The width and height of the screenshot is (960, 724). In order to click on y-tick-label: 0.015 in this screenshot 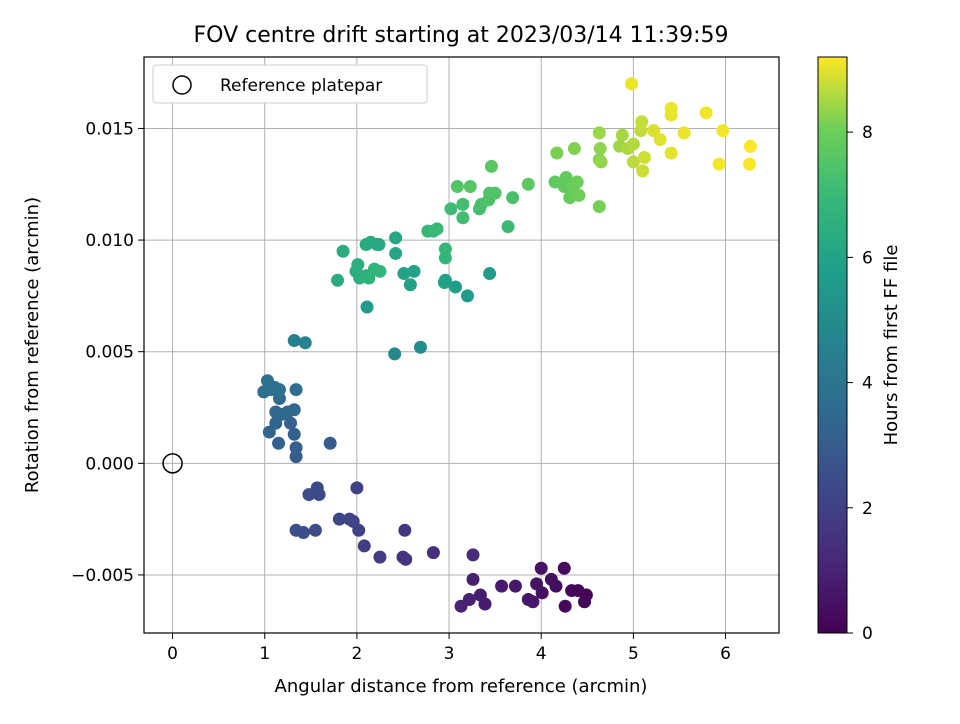, I will do `click(109, 129)`.